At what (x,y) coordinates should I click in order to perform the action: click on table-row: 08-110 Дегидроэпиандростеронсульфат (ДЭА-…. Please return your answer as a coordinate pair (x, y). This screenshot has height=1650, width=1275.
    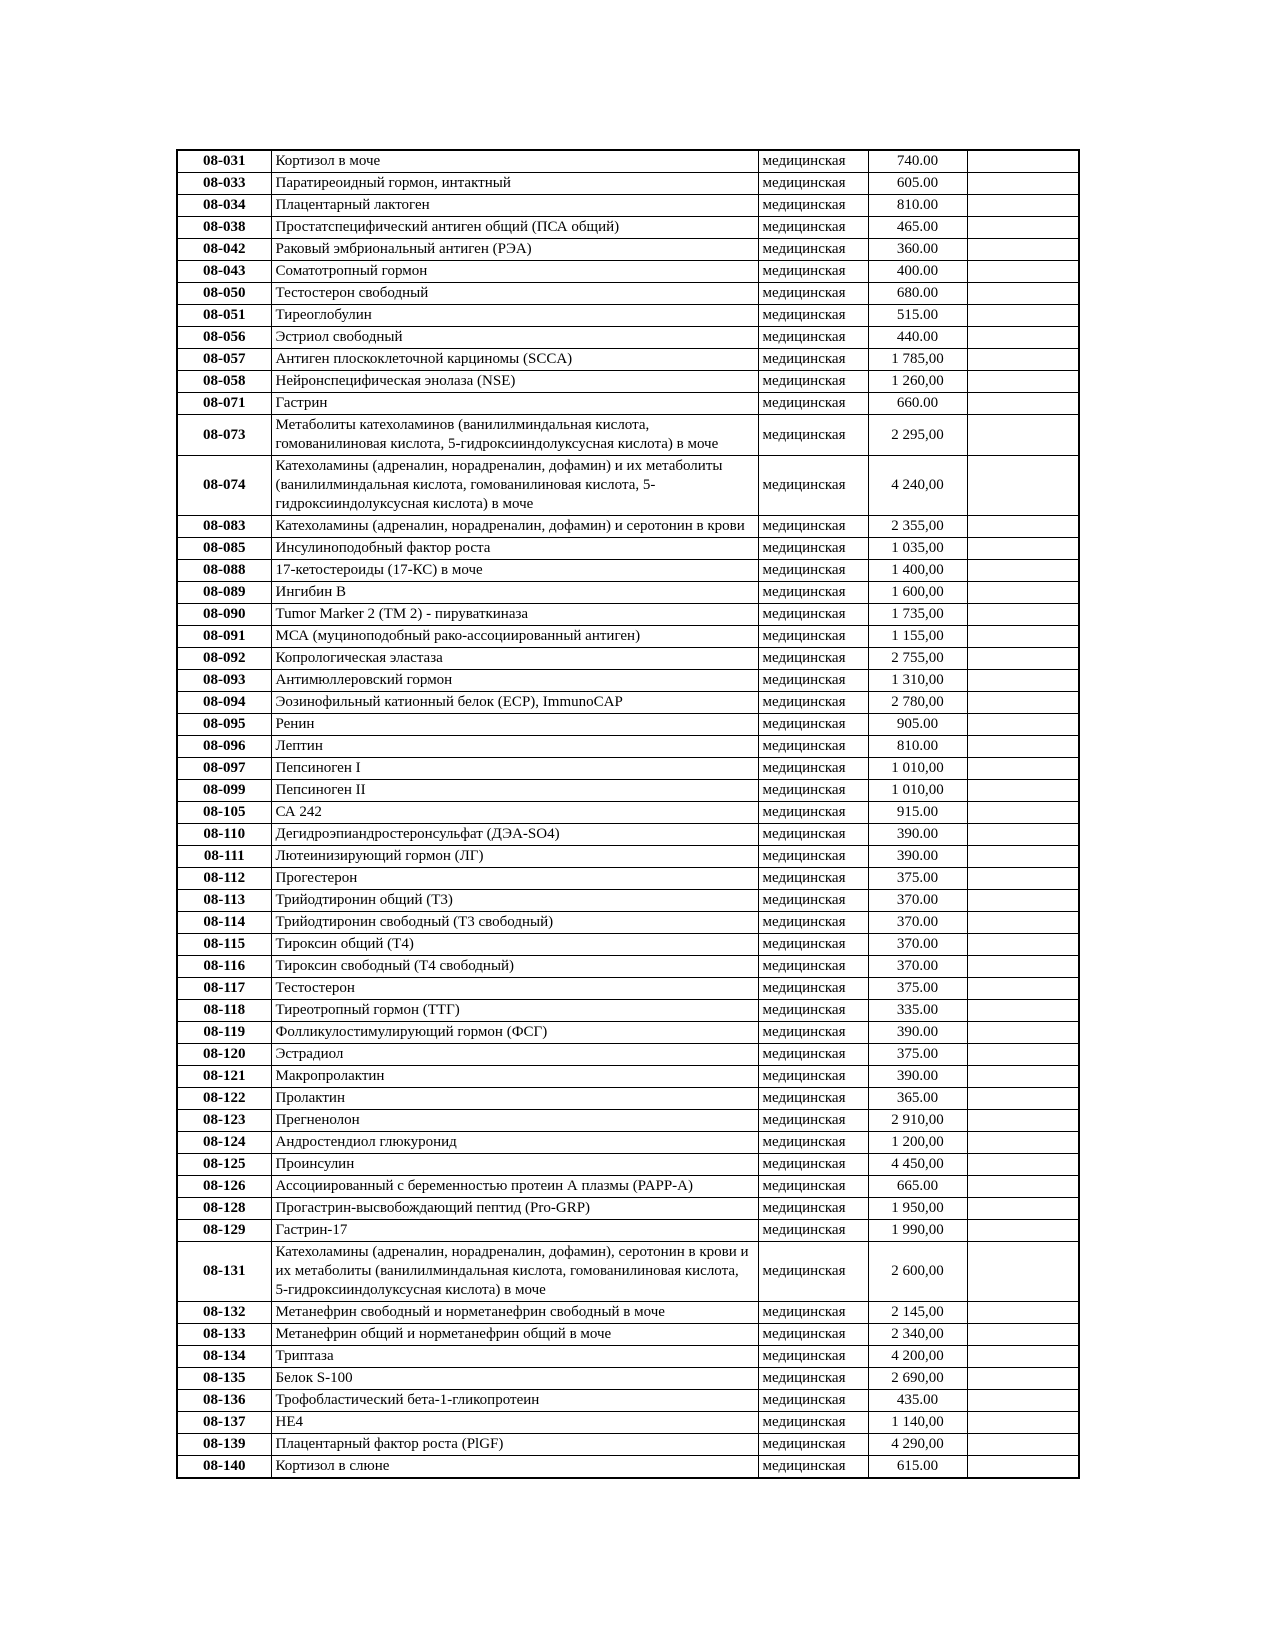
    Looking at the image, I should click on (628, 834).